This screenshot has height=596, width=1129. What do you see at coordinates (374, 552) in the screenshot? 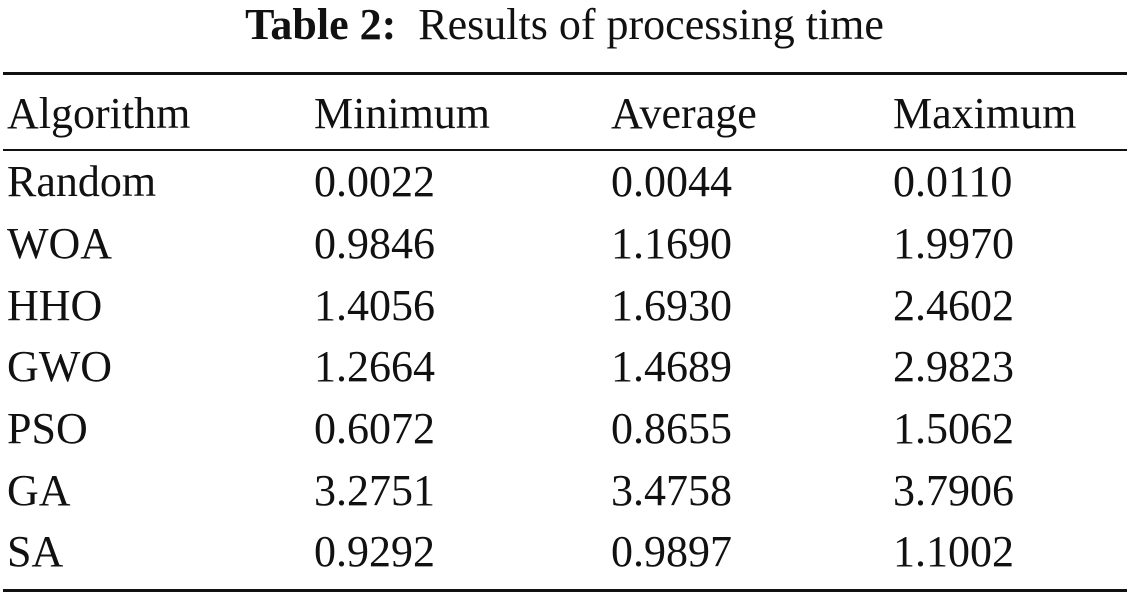
I see `cell-minimum: 0.9292` at bounding box center [374, 552].